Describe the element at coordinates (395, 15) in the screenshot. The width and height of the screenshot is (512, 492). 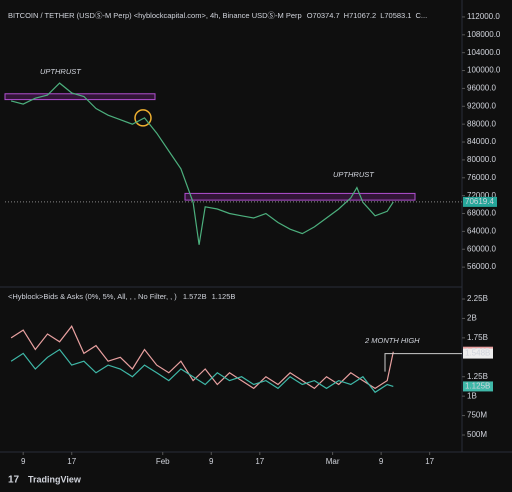
I see `ohlc-value: L70583.1` at that location.